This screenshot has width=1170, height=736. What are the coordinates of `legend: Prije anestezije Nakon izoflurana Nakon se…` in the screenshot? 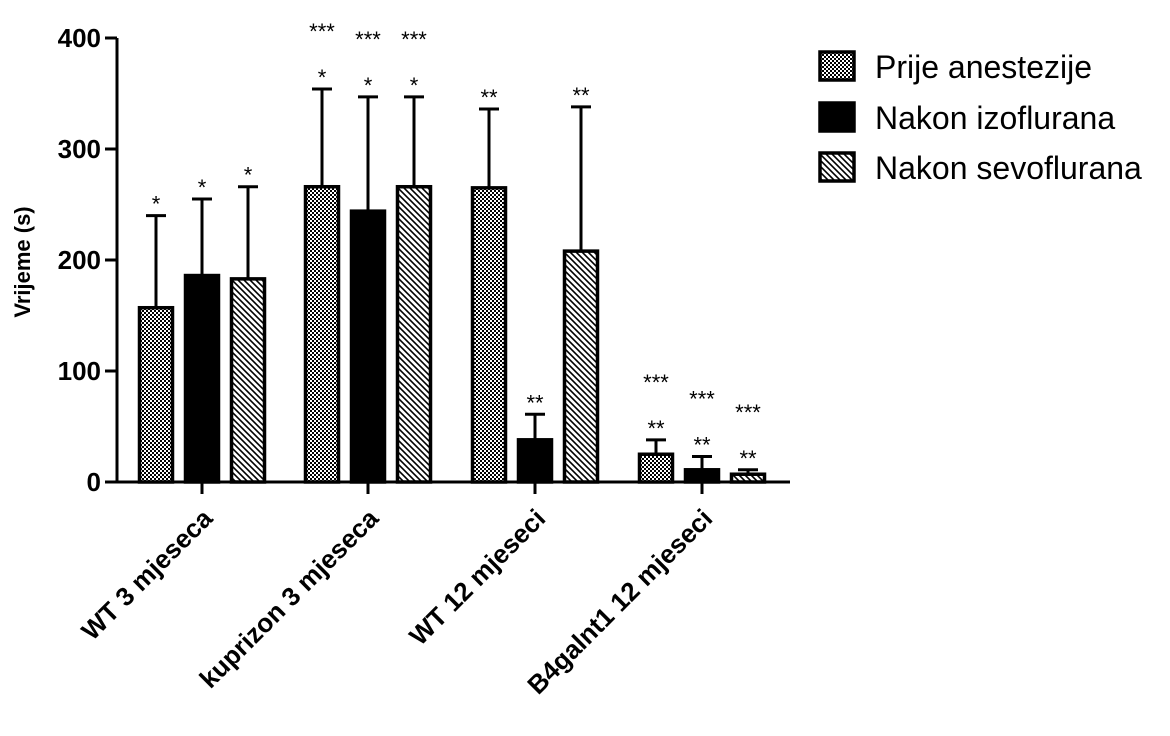 It's located at (980, 117).